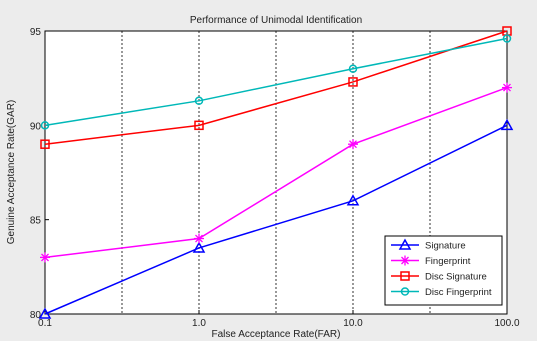 The image size is (537, 341). Describe the element at coordinates (276, 334) in the screenshot. I see `x-axis-label: False Acceptance Rate(FAR)` at that location.